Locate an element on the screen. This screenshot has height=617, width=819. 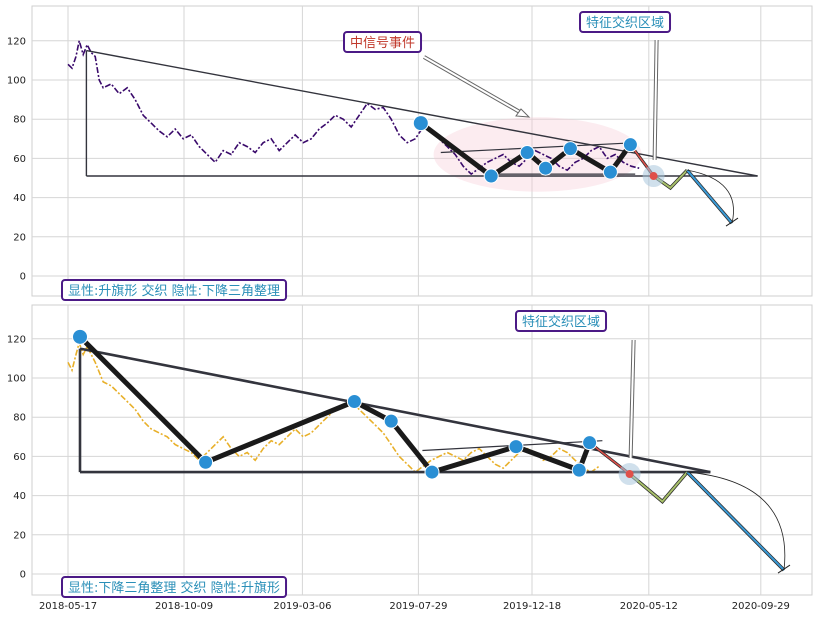
pattern-line is located at coordinates (538, 148).